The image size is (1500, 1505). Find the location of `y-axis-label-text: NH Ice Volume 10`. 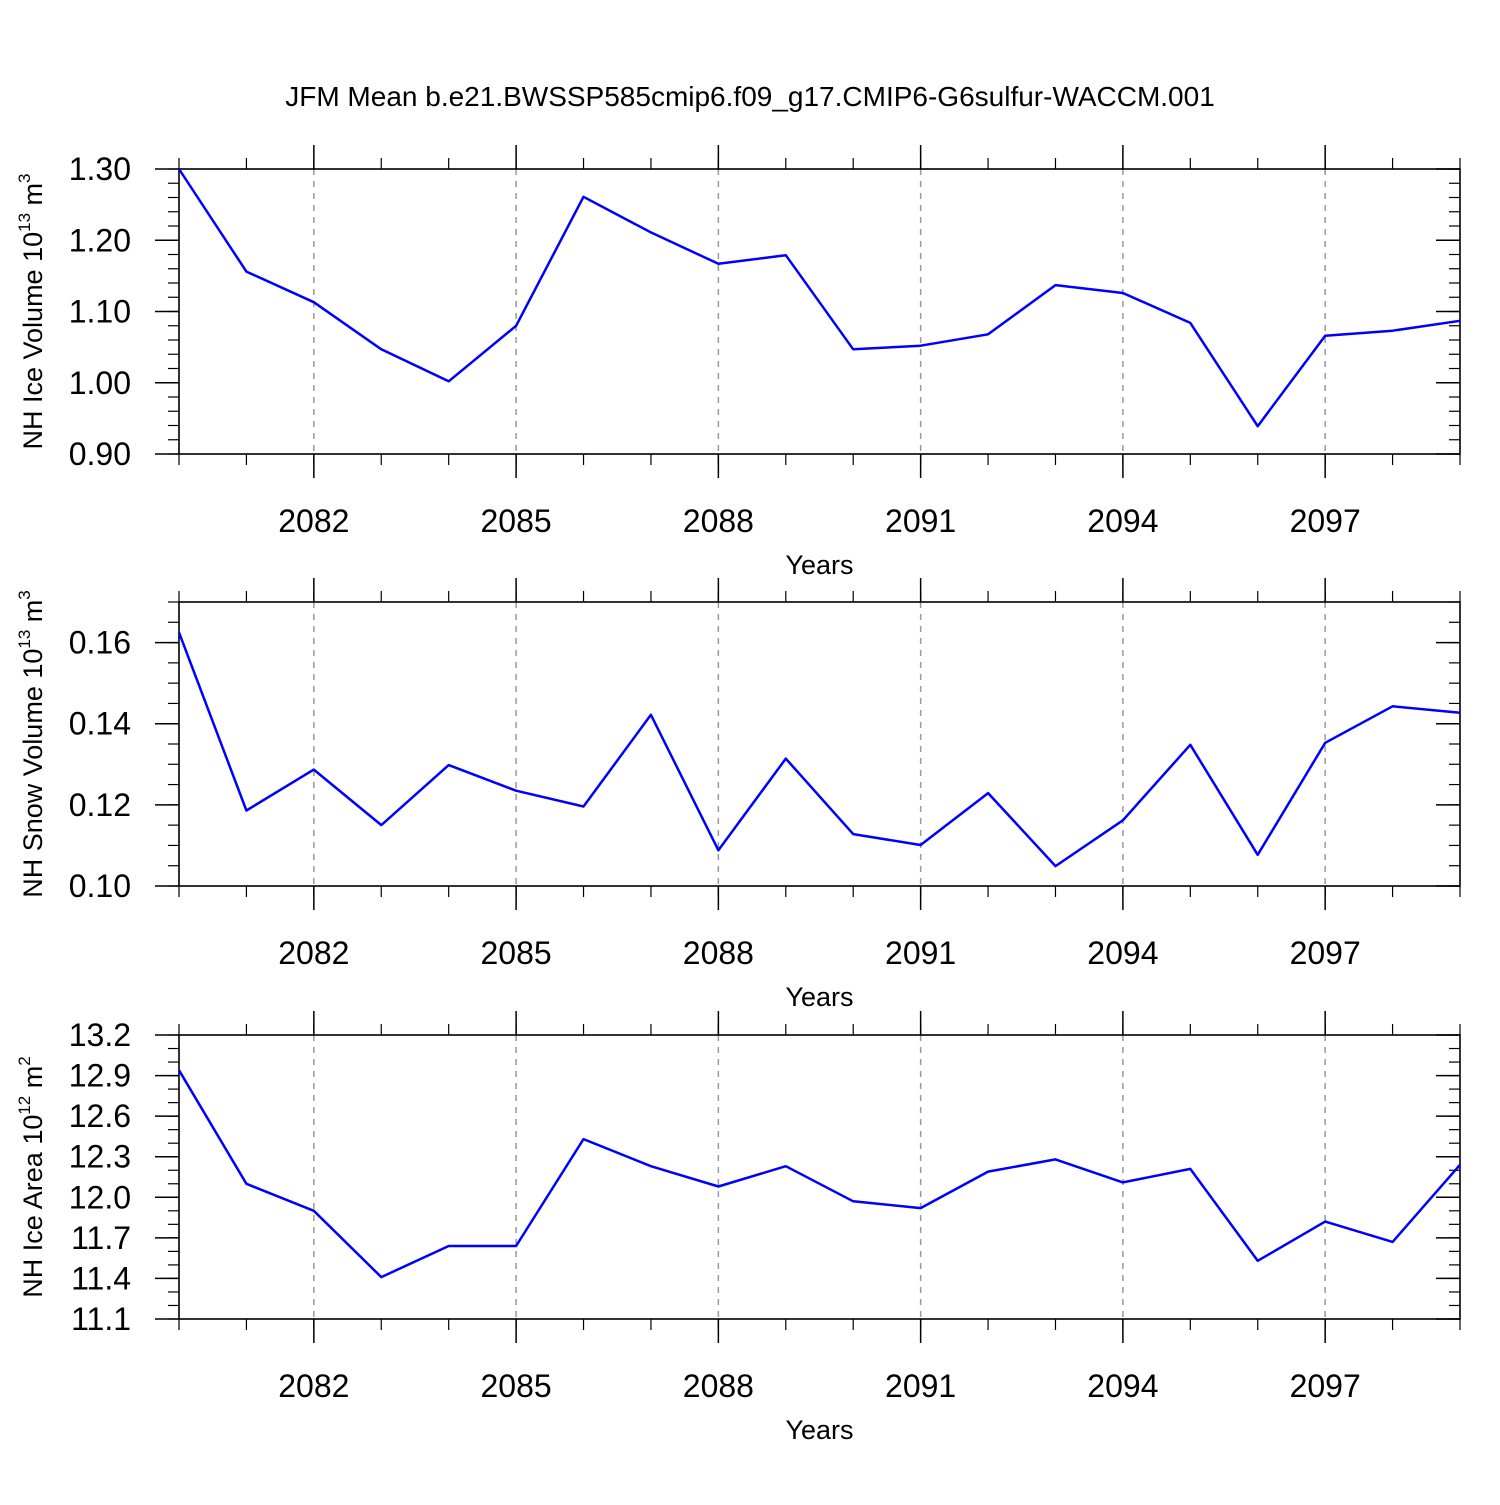

y-axis-label-text: NH Ice Volume 10 is located at coordinates (33, 341).